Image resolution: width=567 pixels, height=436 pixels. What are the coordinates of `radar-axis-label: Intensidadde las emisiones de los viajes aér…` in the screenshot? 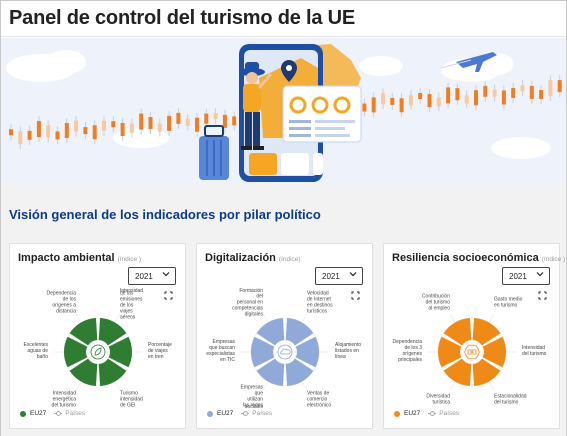 It's located at (131, 304).